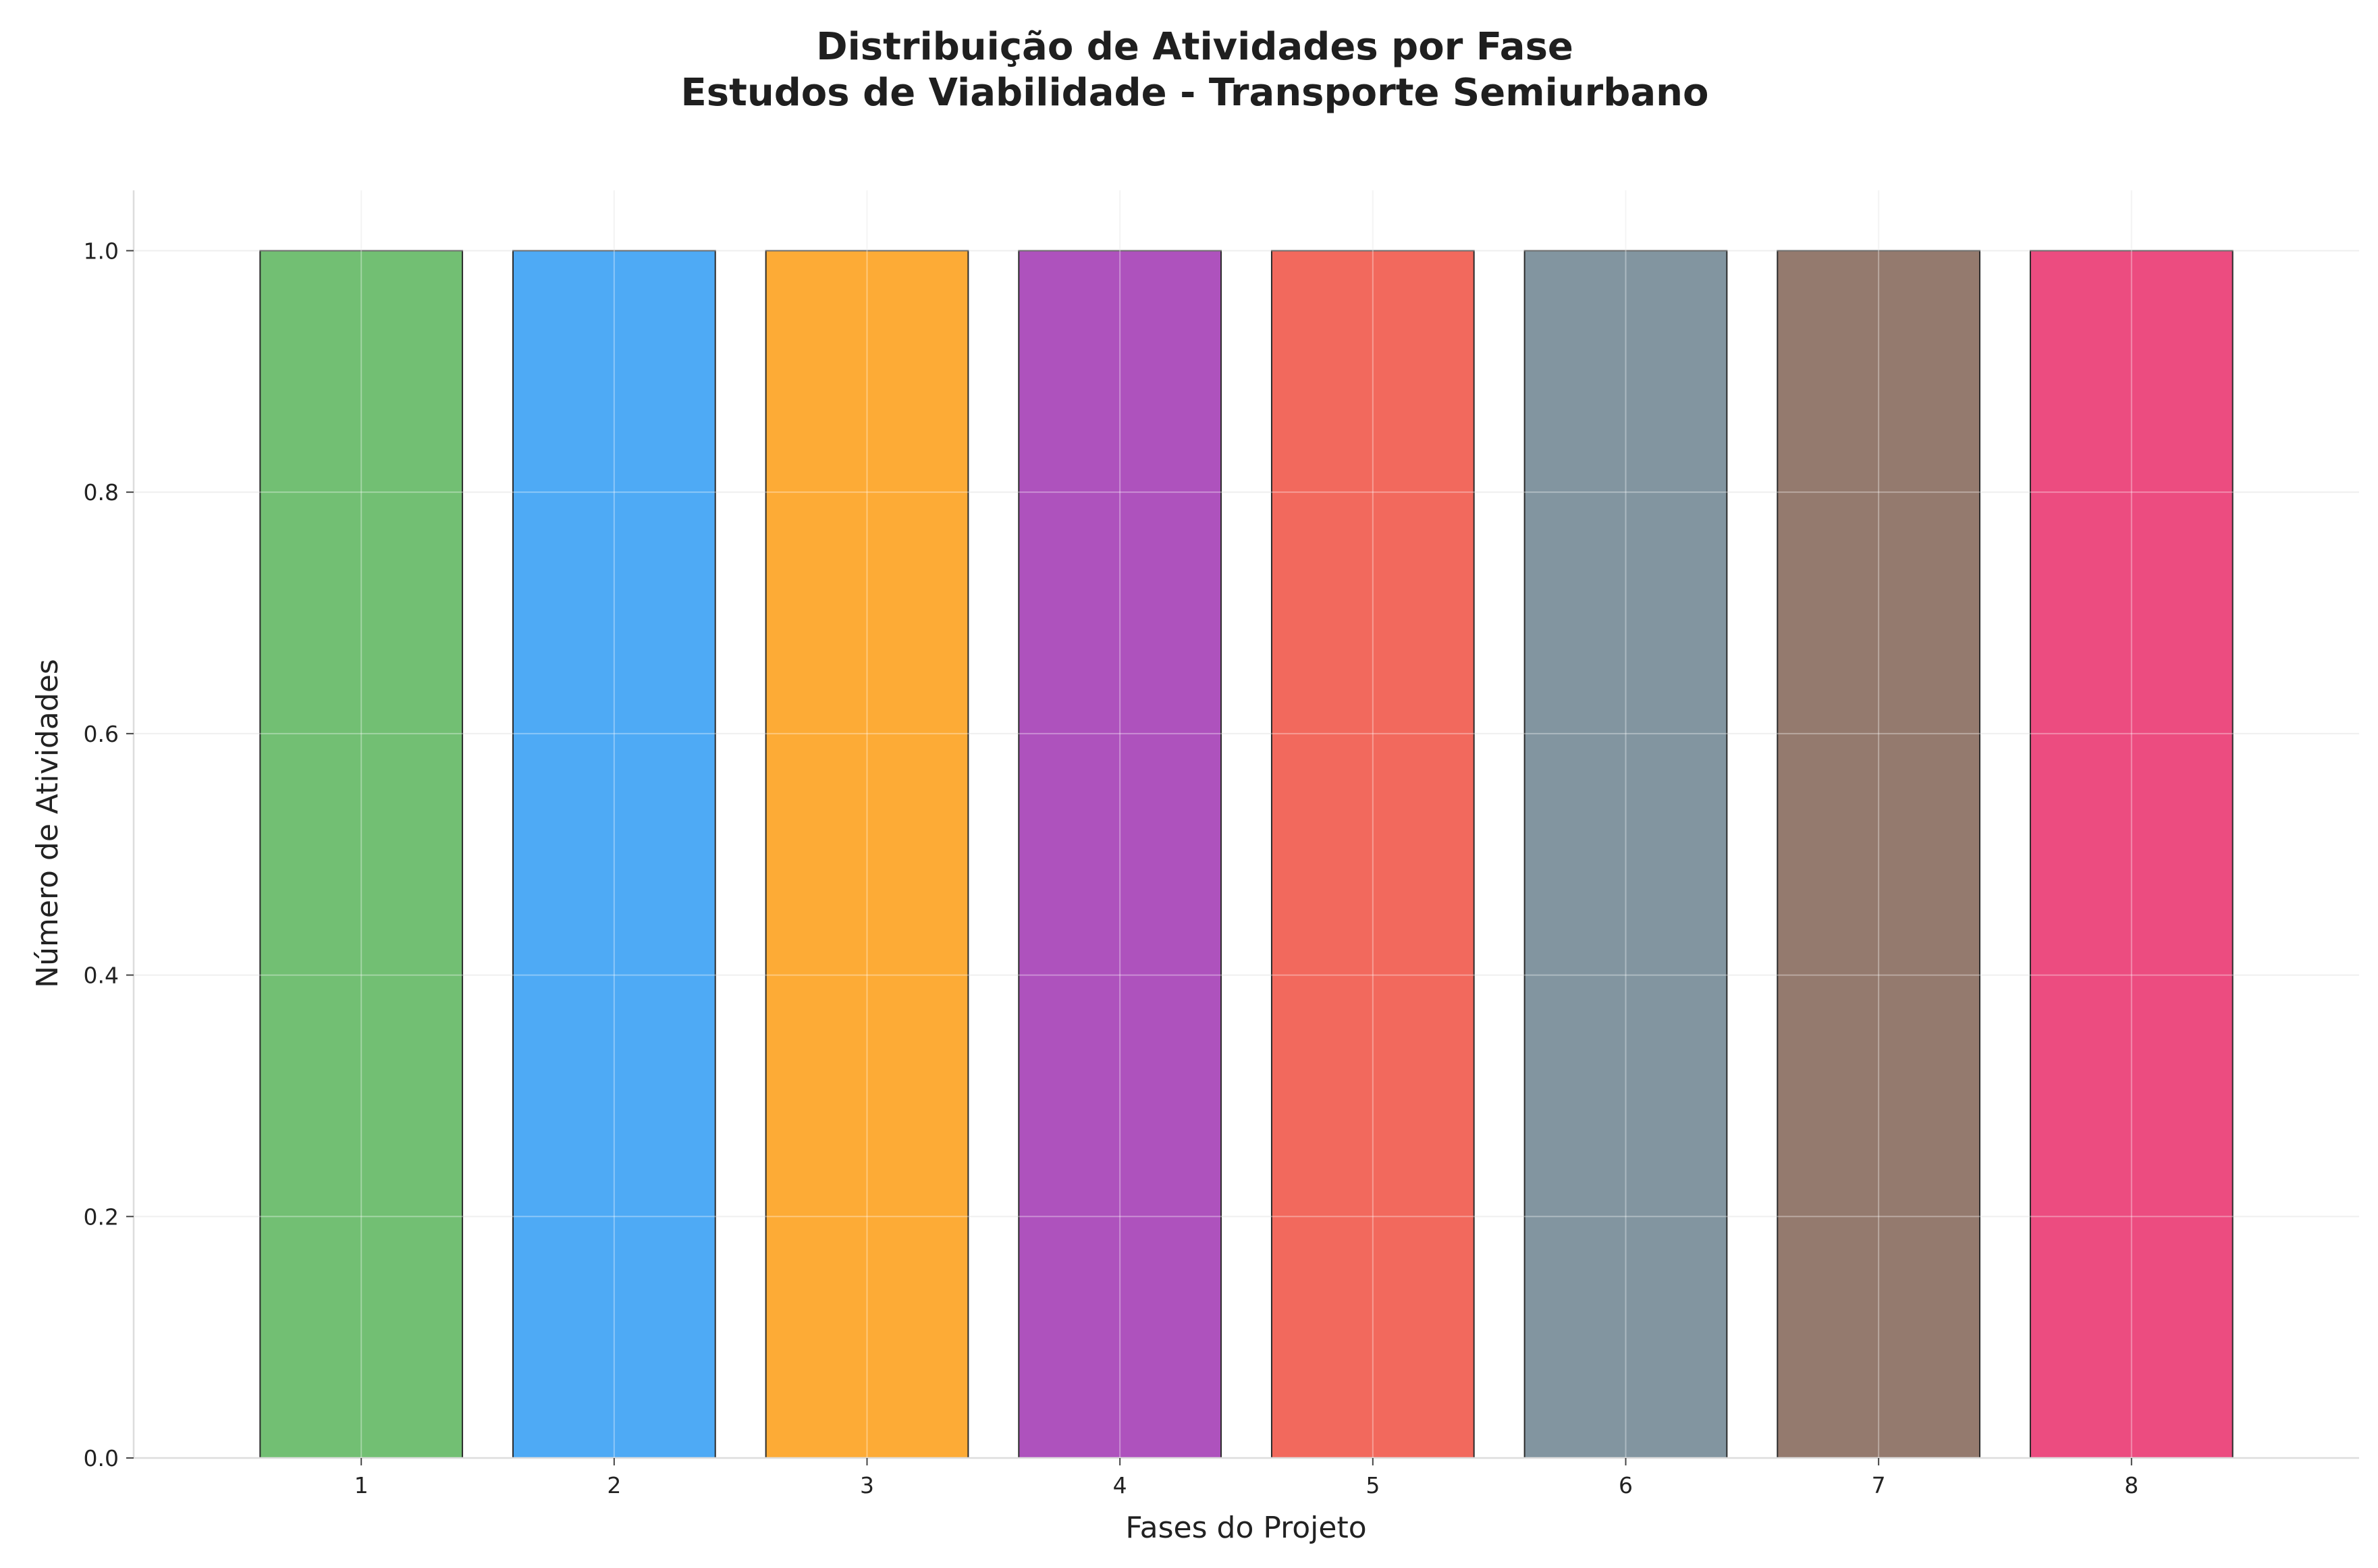  I want to click on y-tick-label: 0.4, so click(101, 976).